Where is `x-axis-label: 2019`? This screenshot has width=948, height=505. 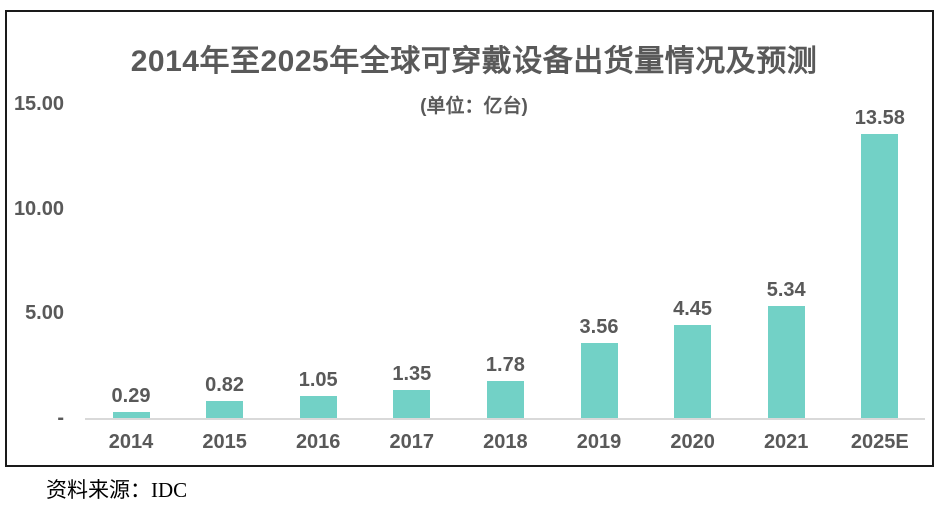 x-axis-label: 2019 is located at coordinates (599, 442).